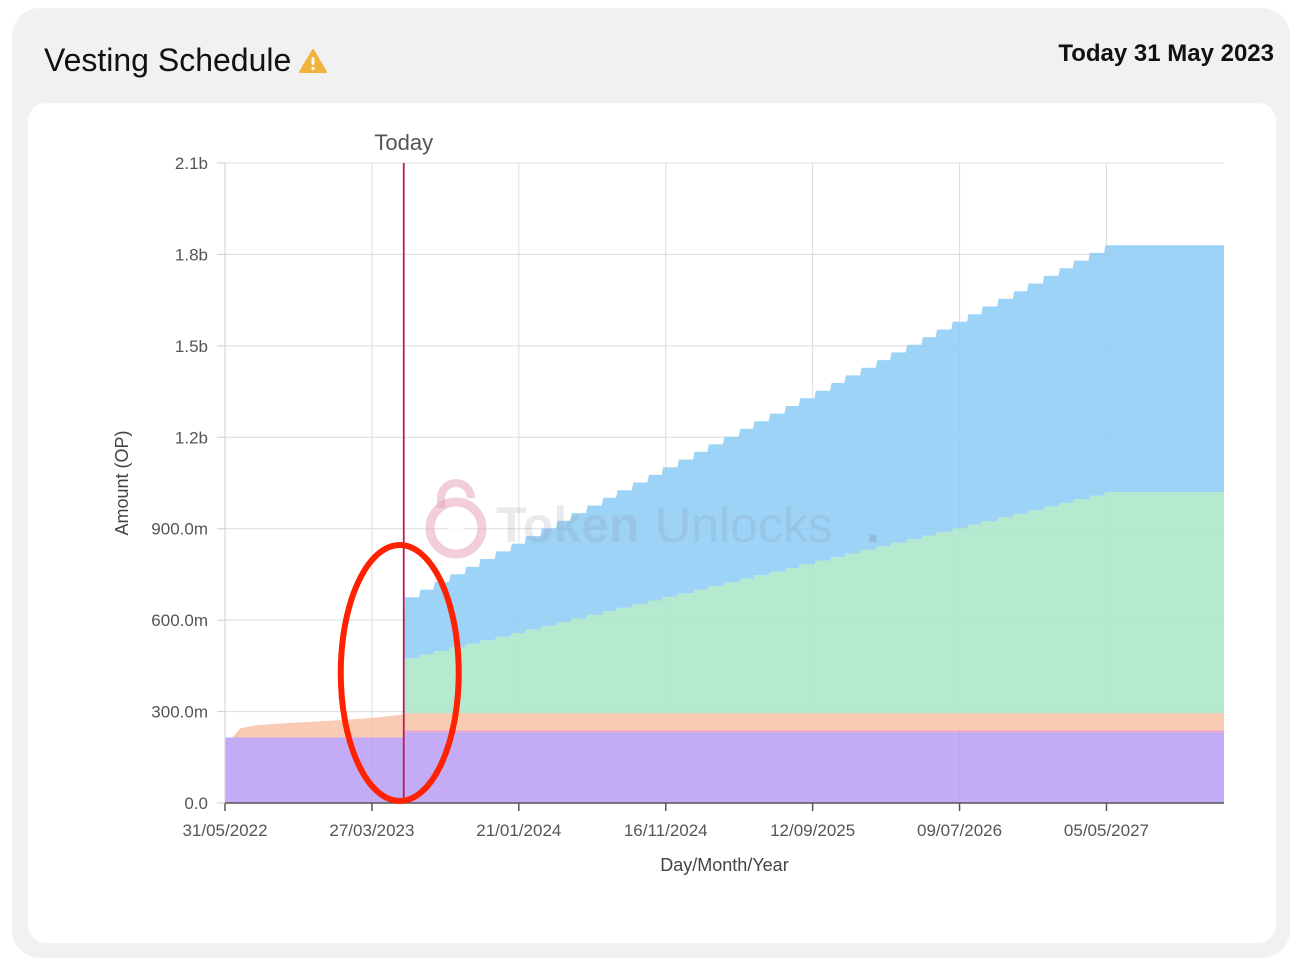  I want to click on x-tick-label: 27/03/2023, so click(371, 830).